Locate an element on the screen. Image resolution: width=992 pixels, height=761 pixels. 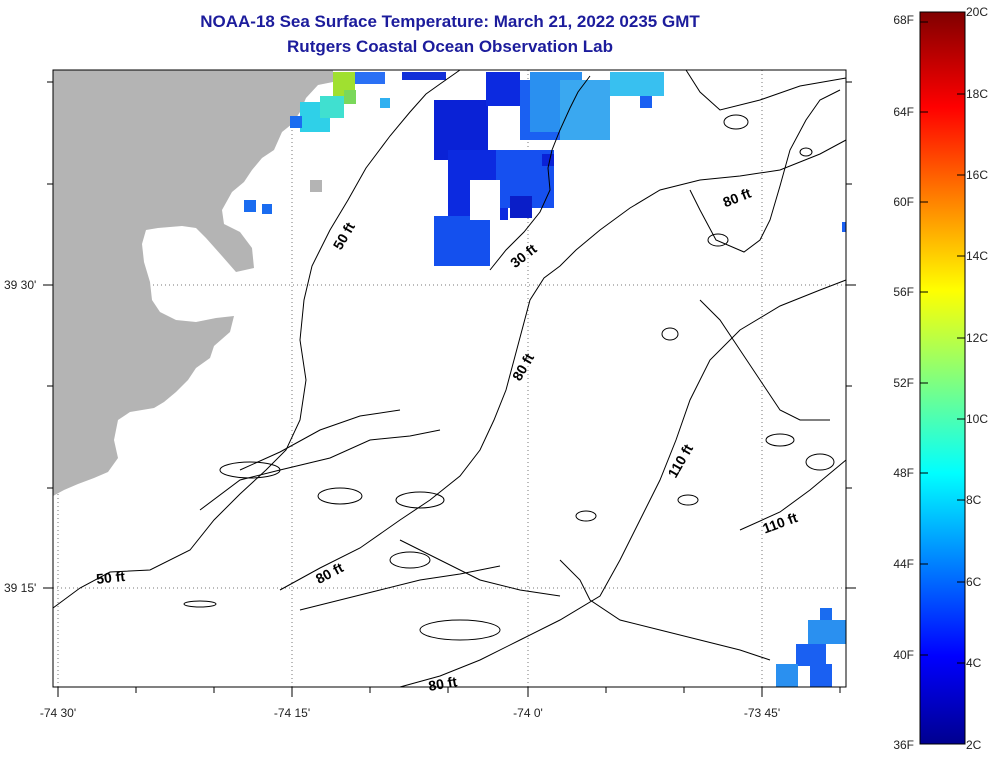
lon-label-4: -73 45' is located at coordinates (762, 713).